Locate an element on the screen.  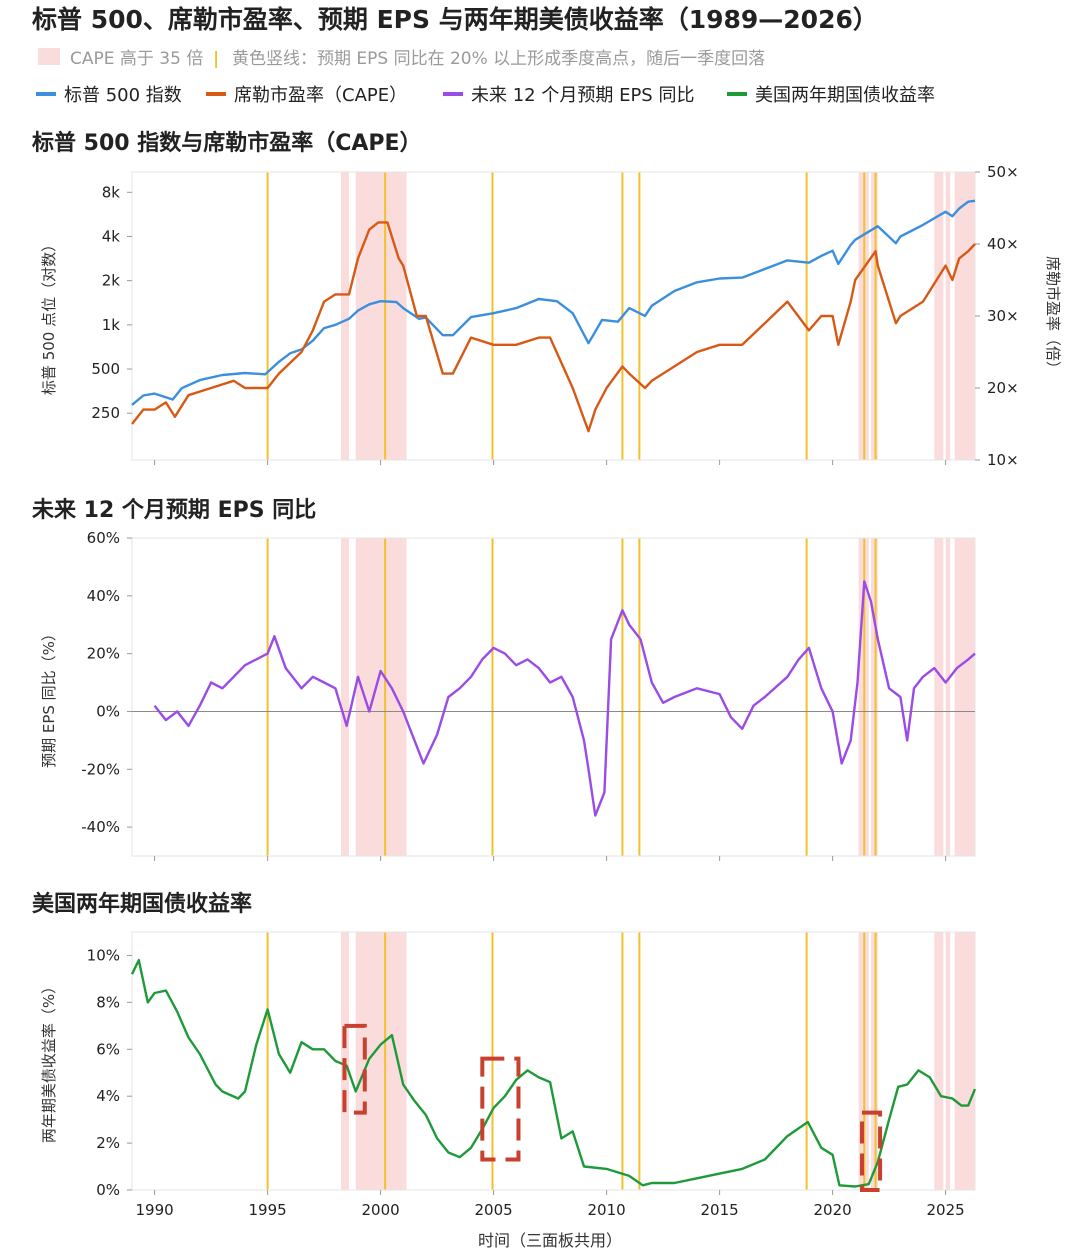
x-tick-label: 2015 is located at coordinates (720, 1210).